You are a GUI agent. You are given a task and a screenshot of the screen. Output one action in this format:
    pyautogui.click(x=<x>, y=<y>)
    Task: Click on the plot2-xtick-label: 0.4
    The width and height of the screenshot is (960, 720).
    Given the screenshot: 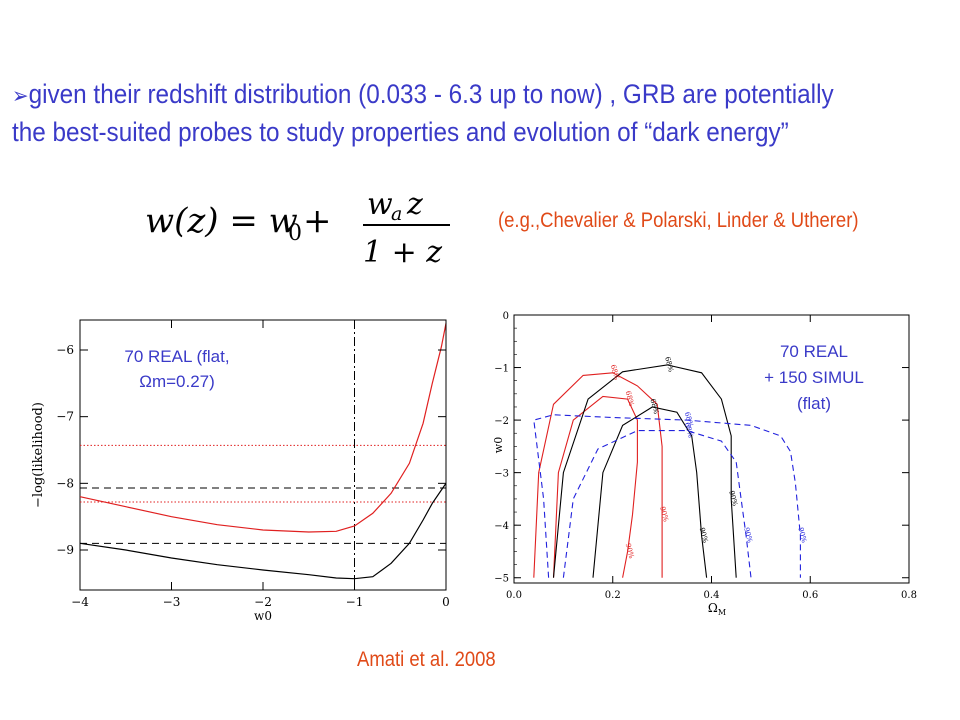 What is the action you would take?
    pyautogui.click(x=712, y=595)
    